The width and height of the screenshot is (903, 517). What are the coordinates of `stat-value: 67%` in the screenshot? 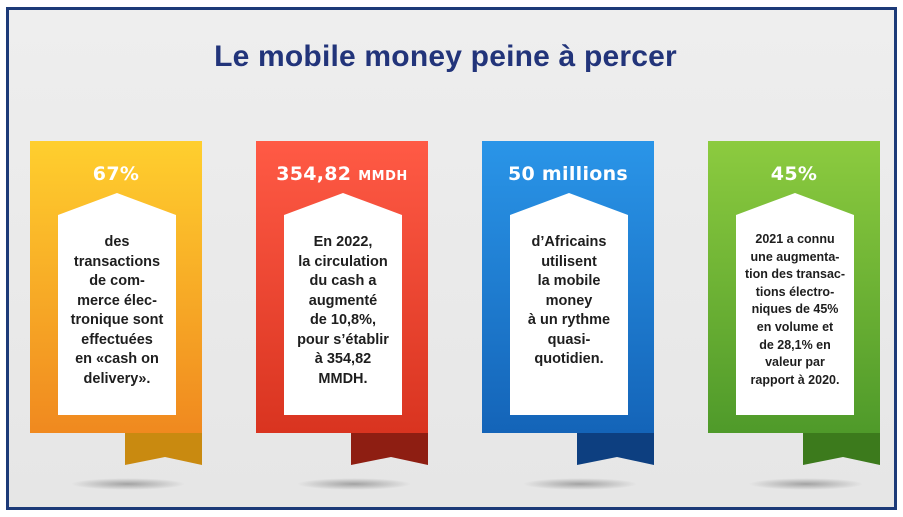 It's located at (116, 174).